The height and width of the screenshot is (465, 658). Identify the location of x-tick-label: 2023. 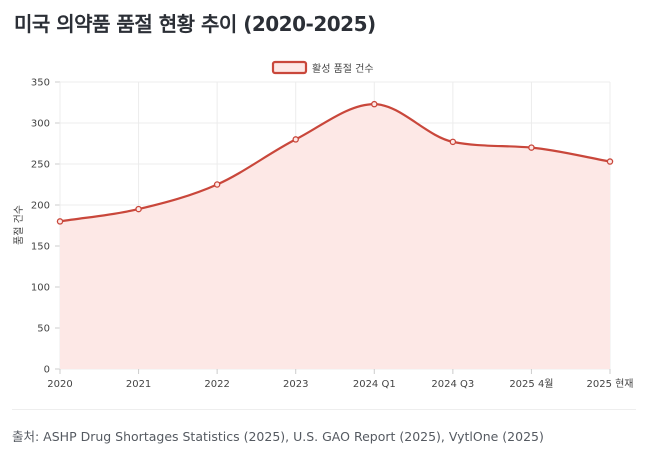
(295, 384).